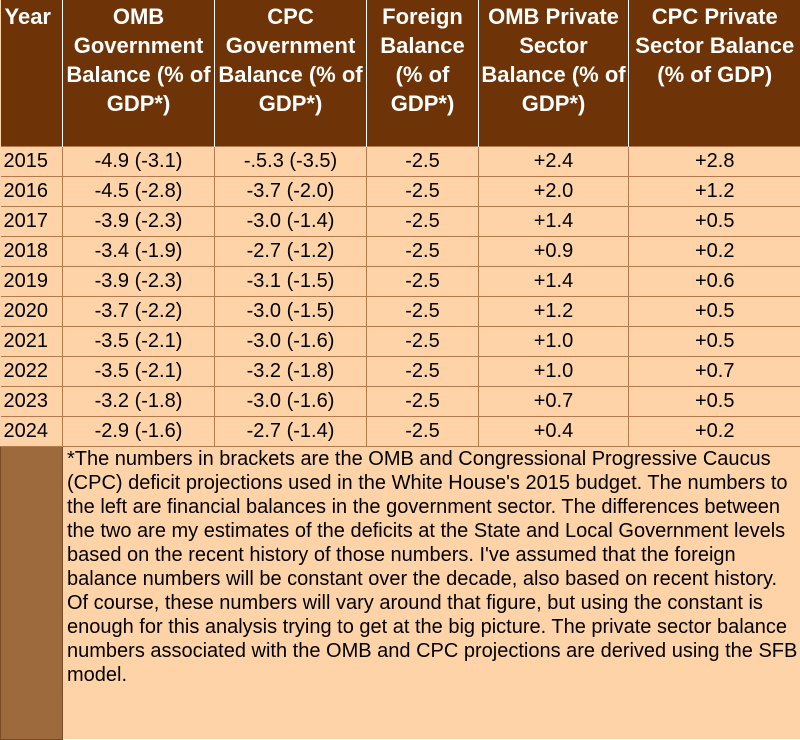  Describe the element at coordinates (291, 73) in the screenshot. I see `header-cpc-government-balance: CPC Government Balance (% of GDP*)` at that location.